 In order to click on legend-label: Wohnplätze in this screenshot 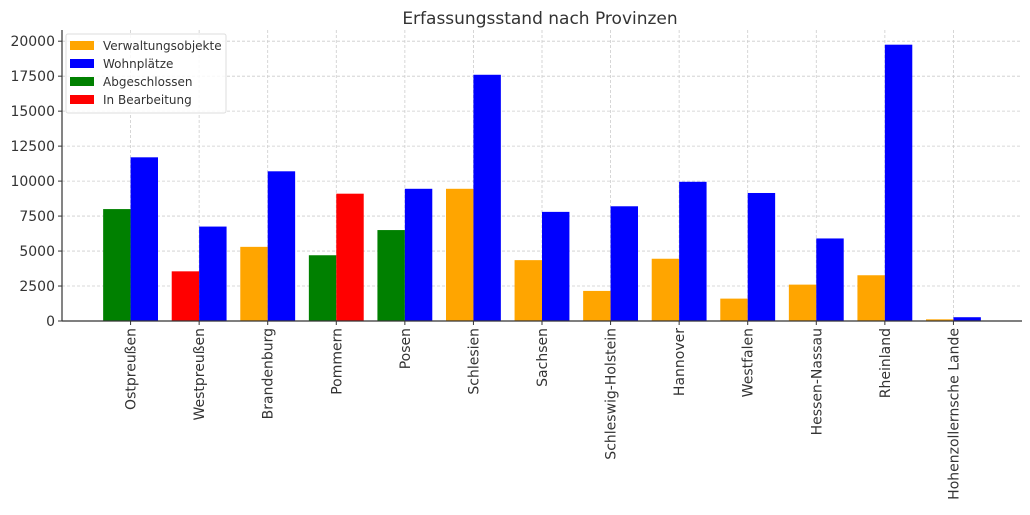, I will do `click(138, 64)`.